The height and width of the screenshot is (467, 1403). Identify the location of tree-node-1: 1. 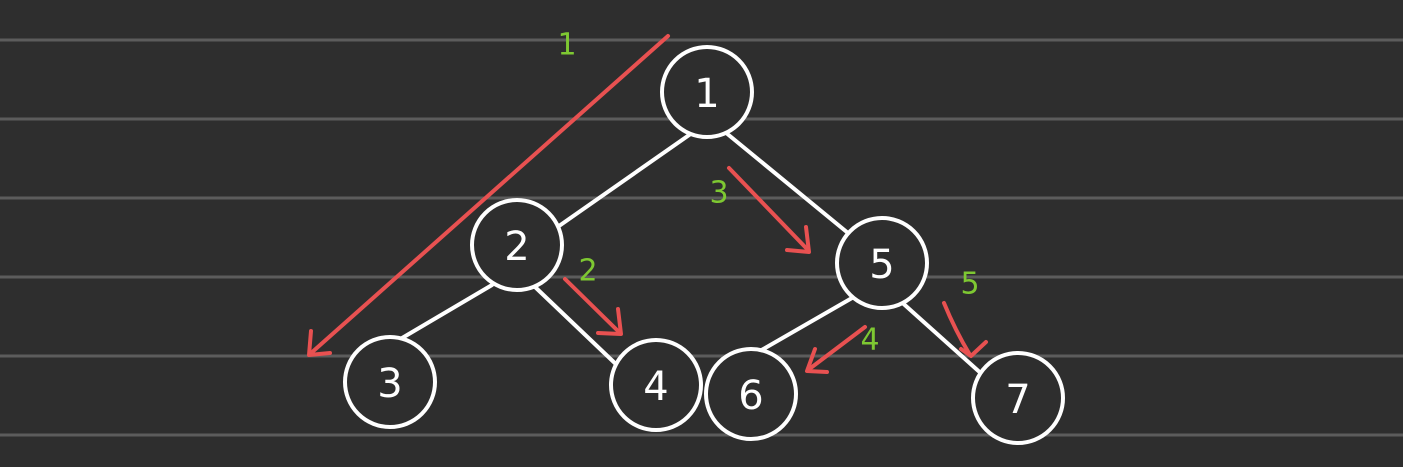
(707, 92).